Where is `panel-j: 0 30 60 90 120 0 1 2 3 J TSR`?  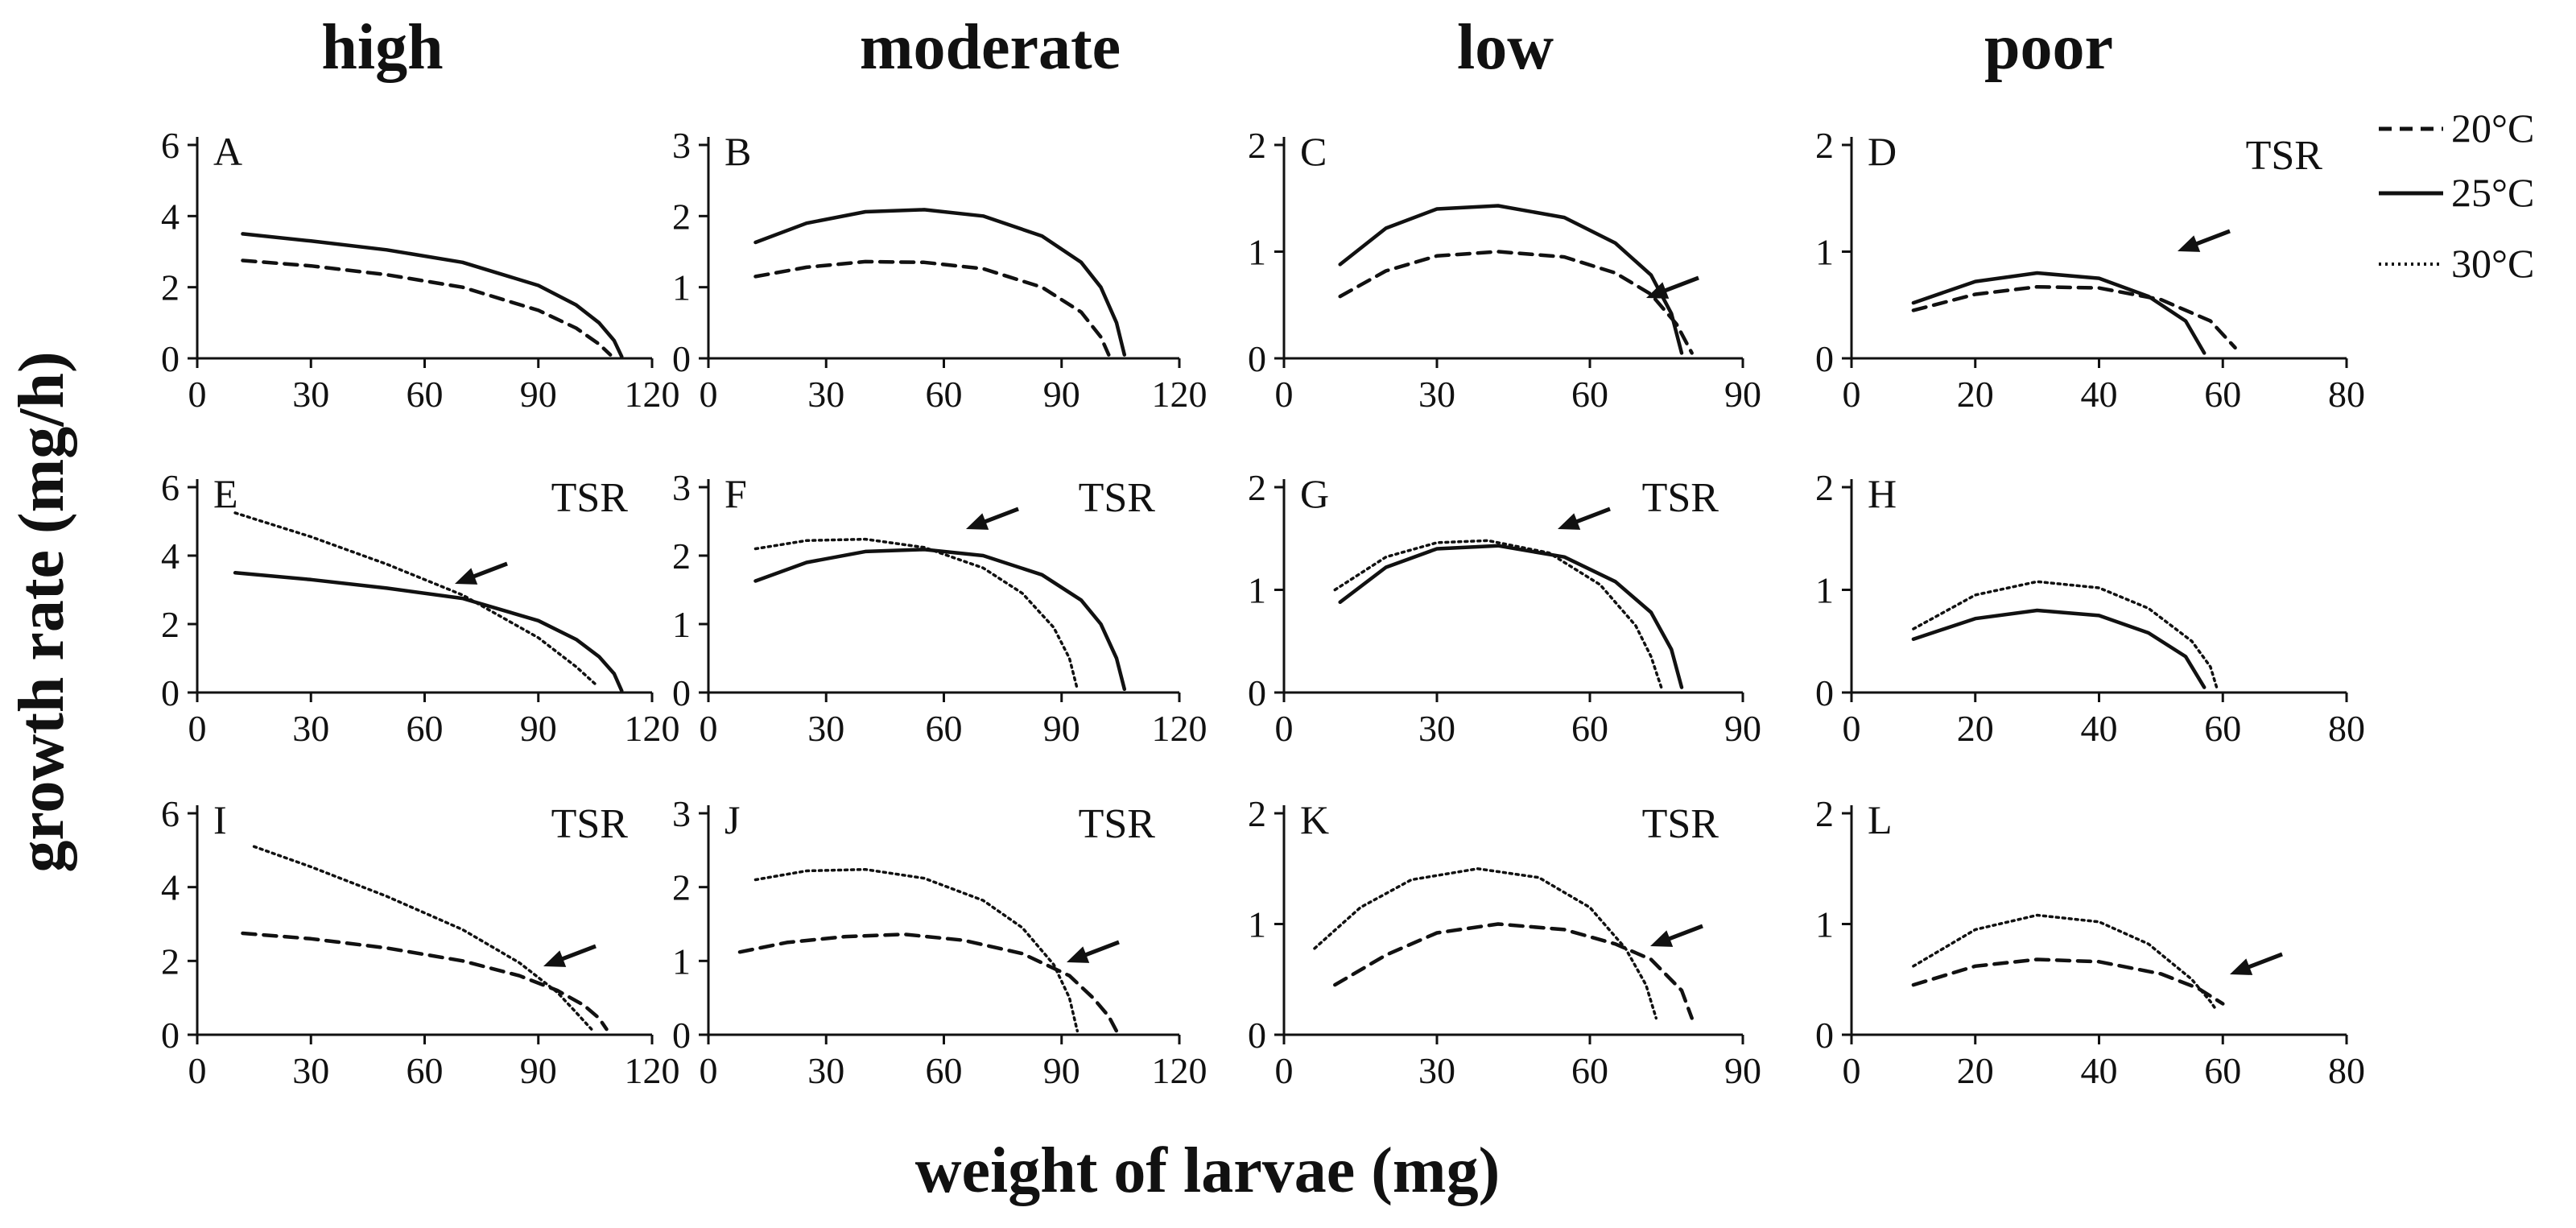
panel-j: 0 30 60 90 120 0 1 2 3 J TSR is located at coordinates (940, 942).